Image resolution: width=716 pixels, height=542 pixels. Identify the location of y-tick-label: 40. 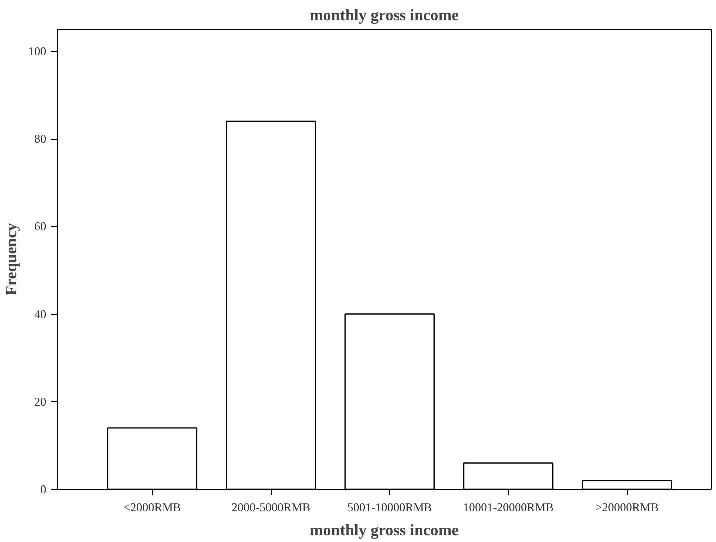
(40, 314).